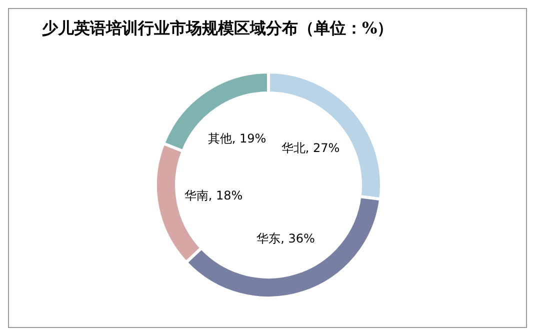 This screenshot has width=535, height=336. Describe the element at coordinates (285, 238) in the screenshot. I see `slice-label: 华东, 36%` at that location.